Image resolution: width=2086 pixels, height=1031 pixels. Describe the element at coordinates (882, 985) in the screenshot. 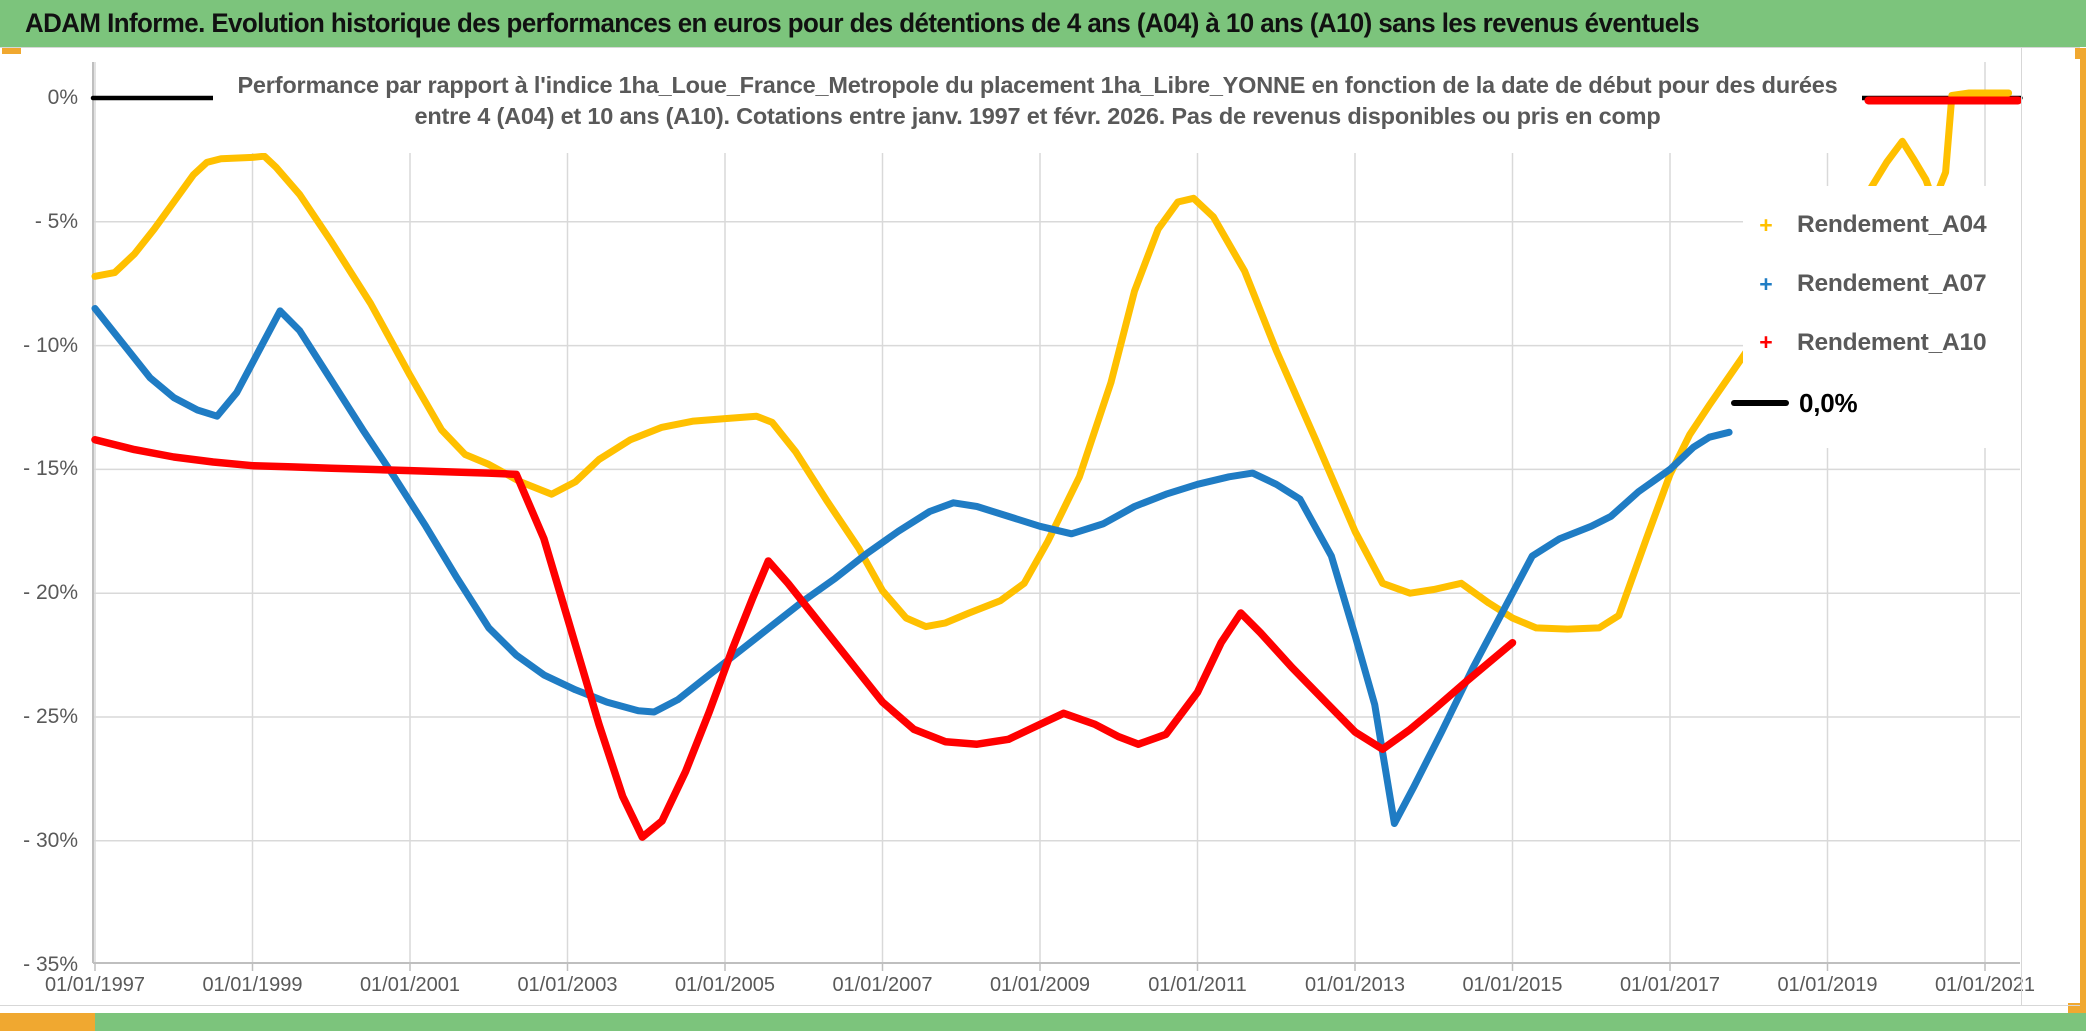

I see `x-axis-tick-label: 01/01/2007` at that location.